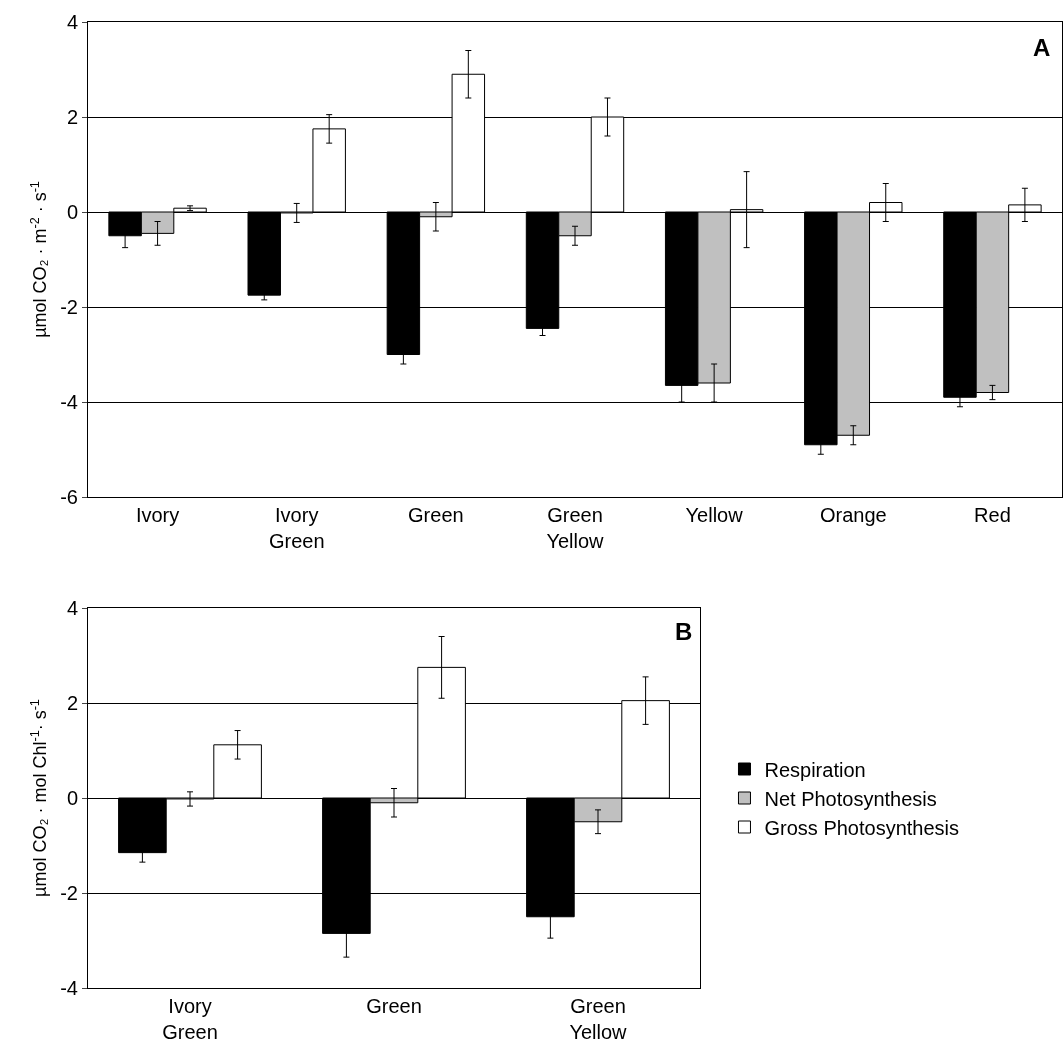 The image size is (1064, 1061). I want to click on x-tick-label: Red, so click(992, 515).